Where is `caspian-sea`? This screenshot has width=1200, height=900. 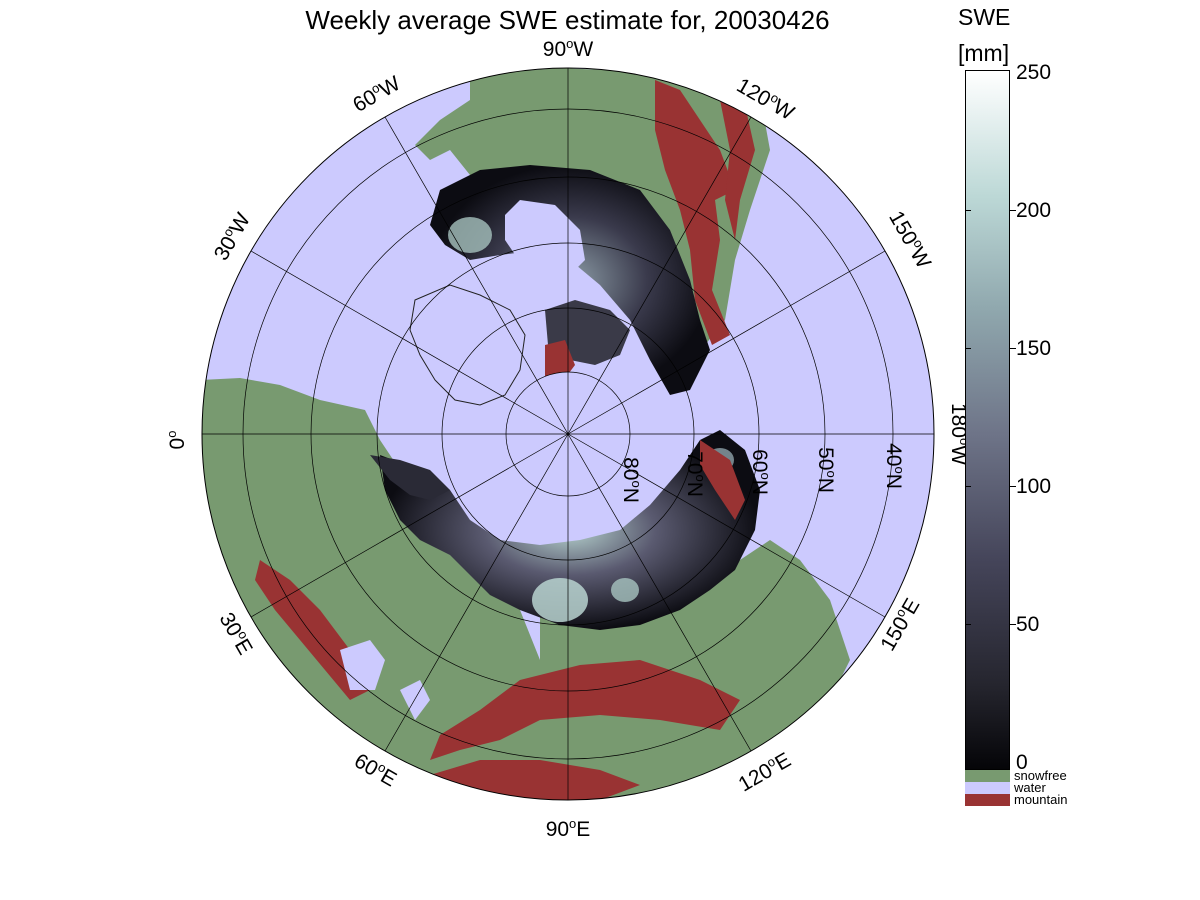
caspian-sea is located at coordinates (415, 700).